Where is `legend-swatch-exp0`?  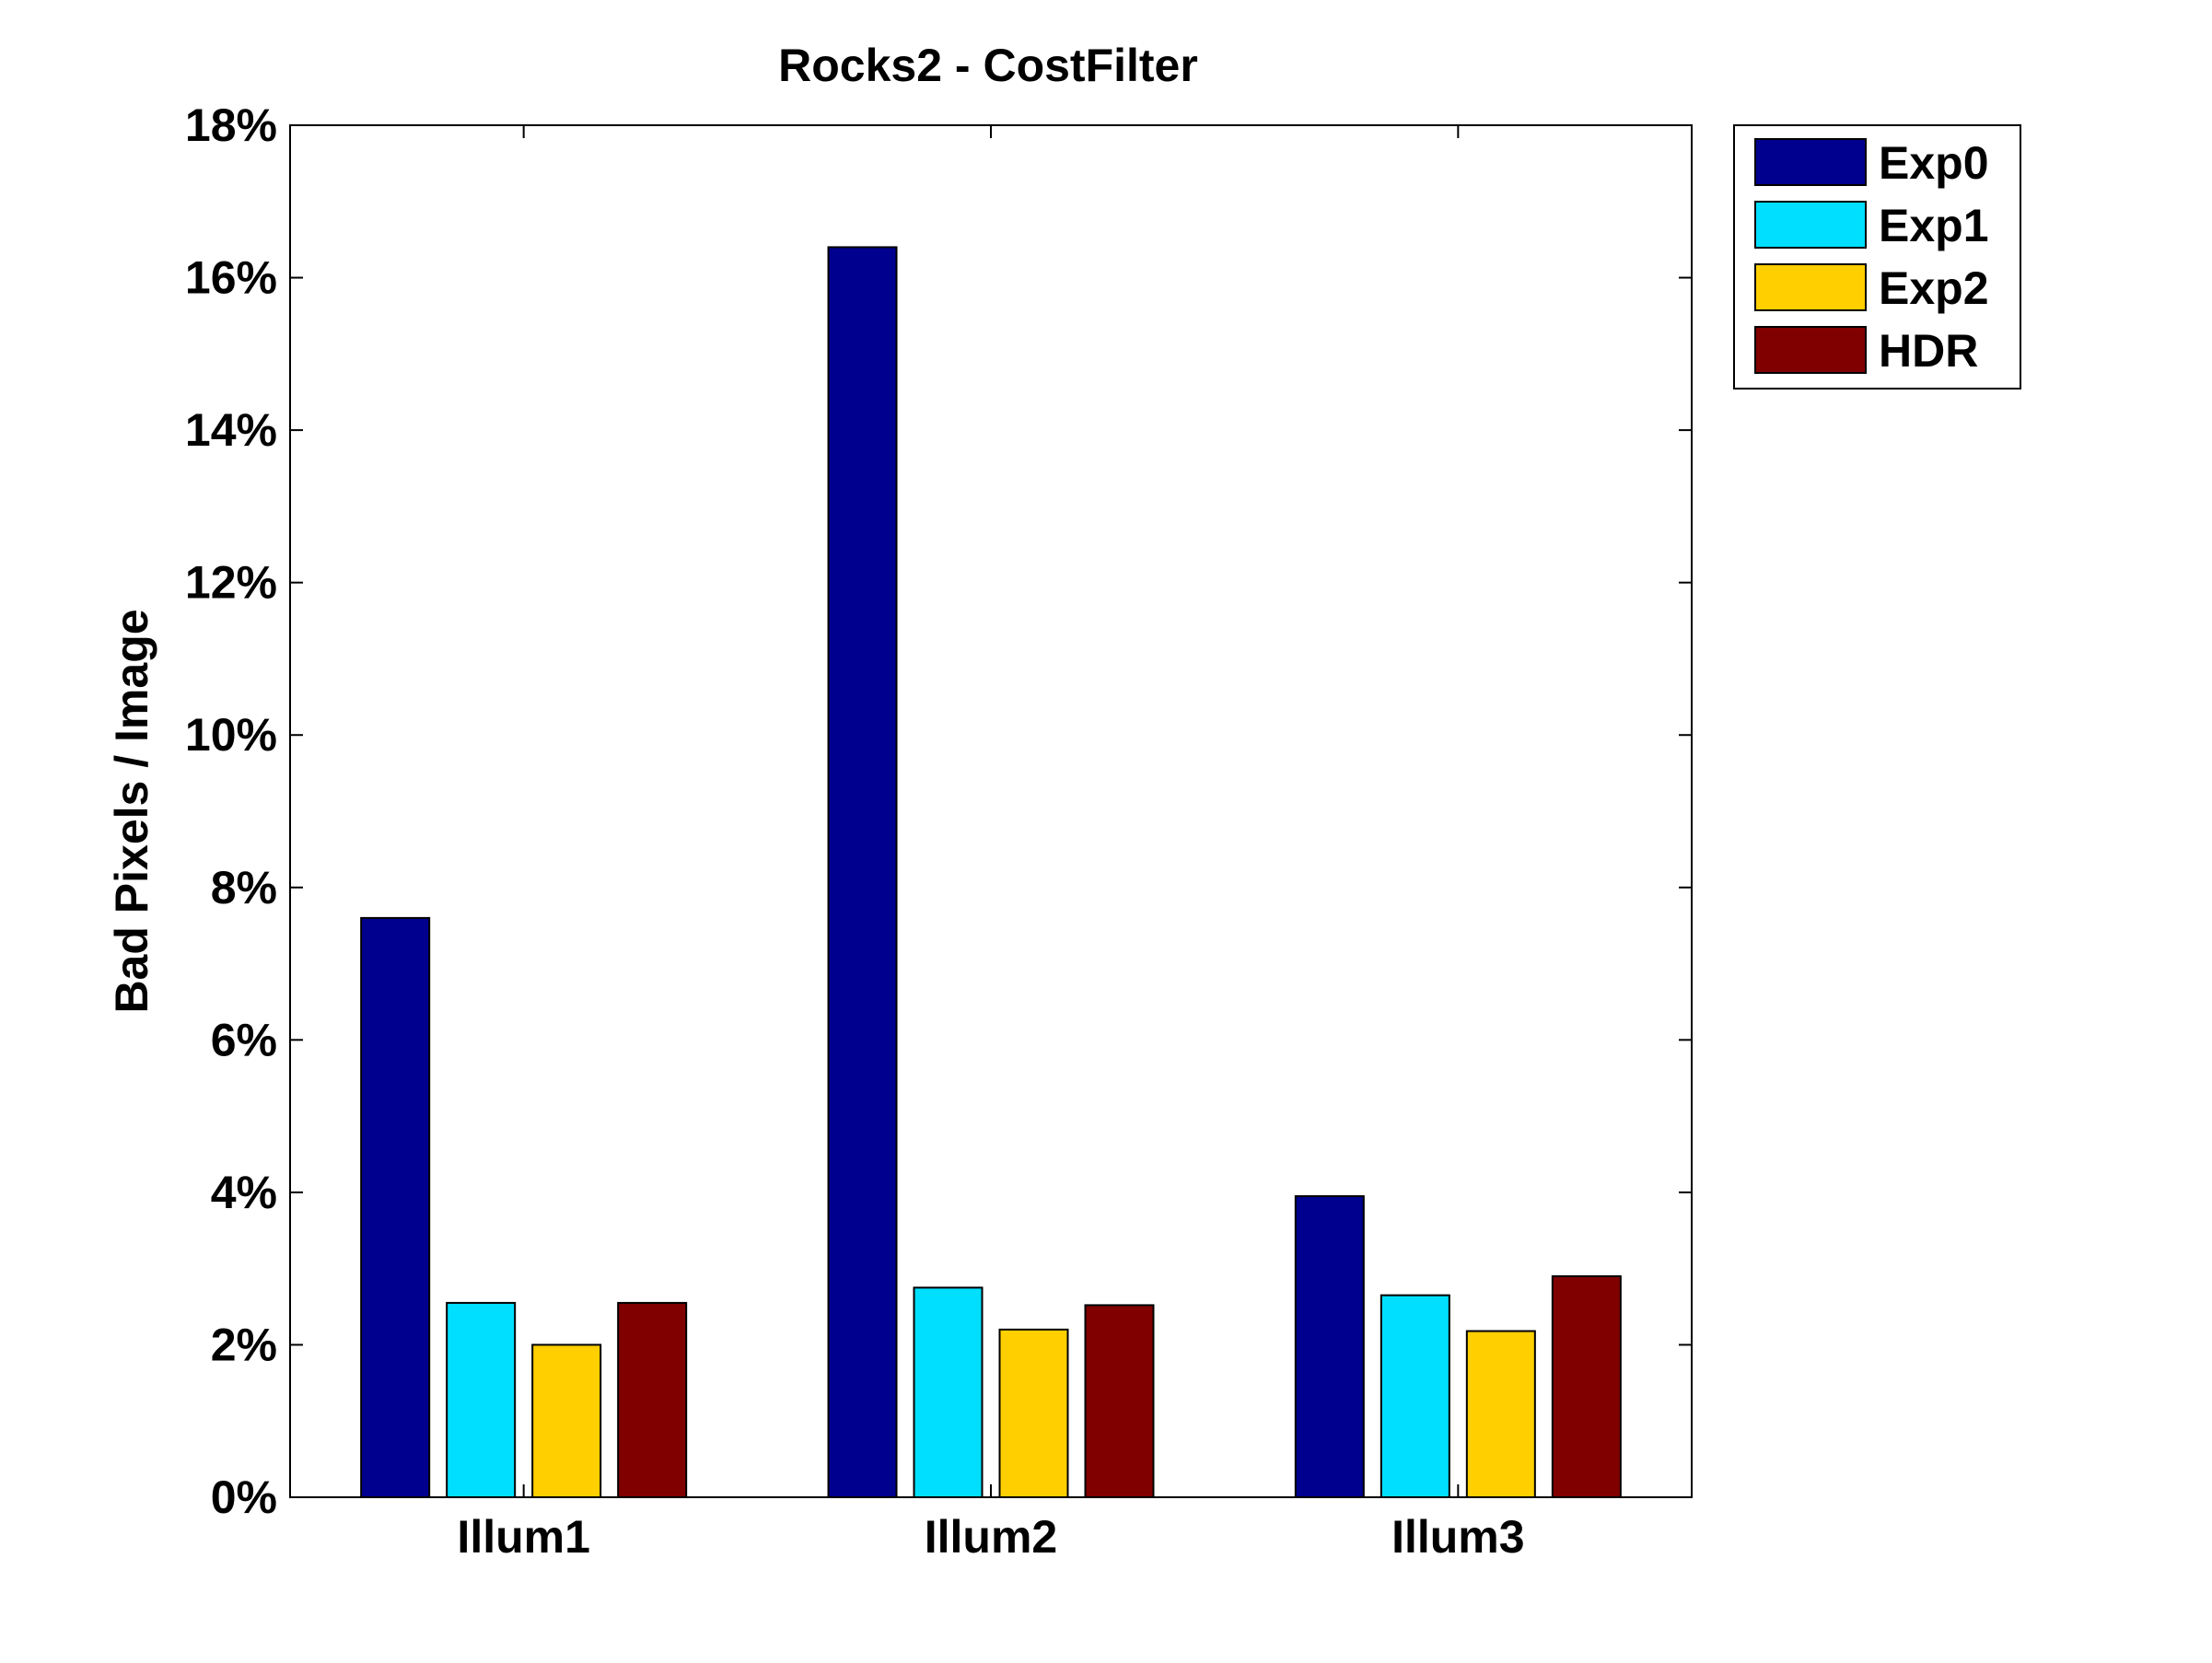
legend-swatch-exp0 is located at coordinates (1811, 162).